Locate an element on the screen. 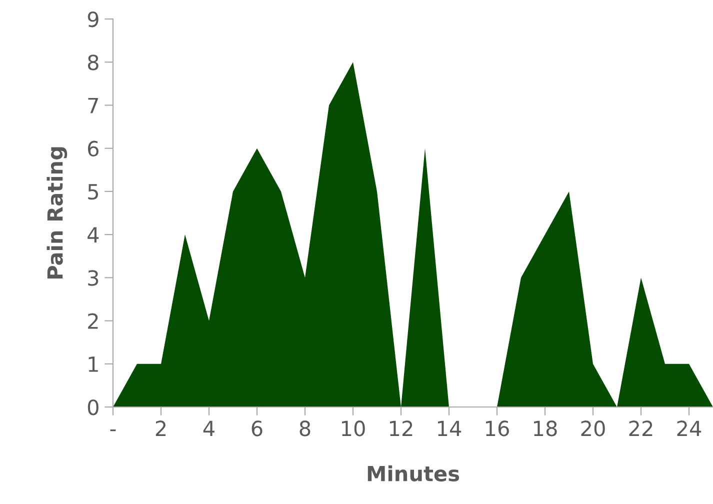 The image size is (713, 504). x-tick-label: 2 is located at coordinates (161, 428).